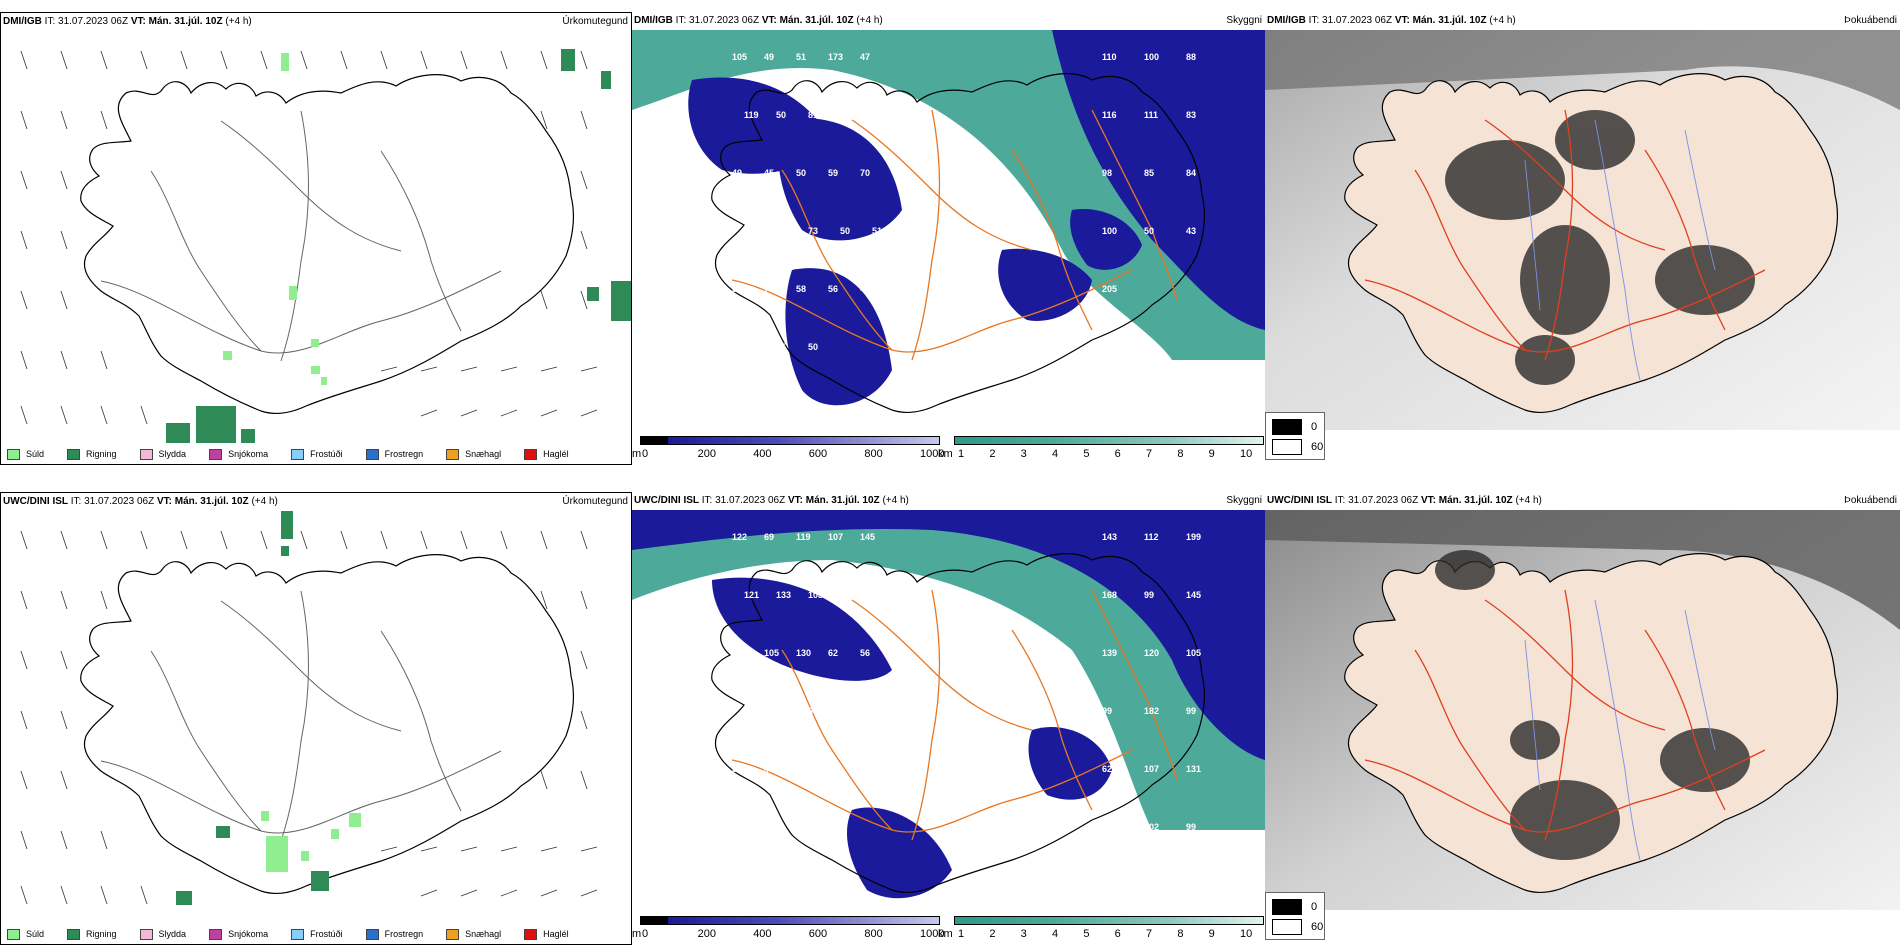  Describe the element at coordinates (706, 934) in the screenshot. I see `colorbar-tick-label: 200` at that location.